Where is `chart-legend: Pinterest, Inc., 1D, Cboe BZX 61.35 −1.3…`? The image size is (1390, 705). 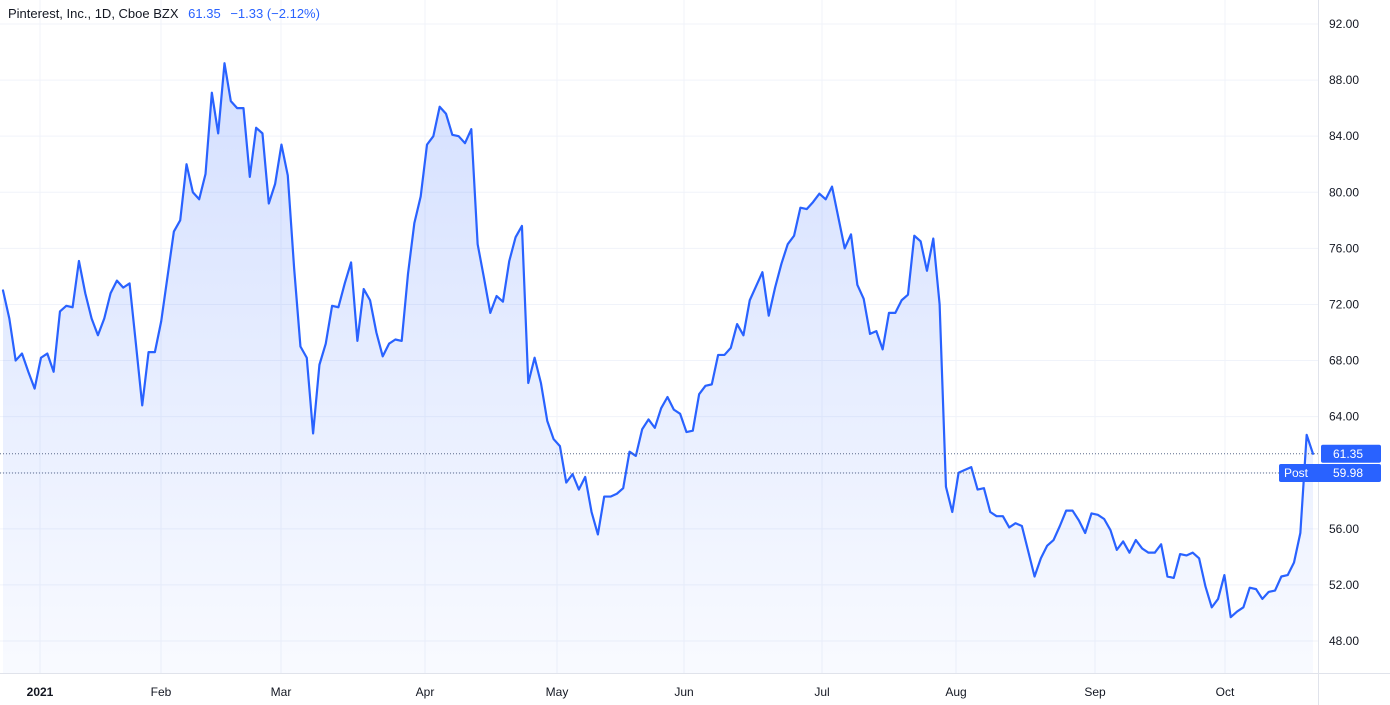 chart-legend: Pinterest, Inc., 1D, Cboe BZX 61.35 −1.3… is located at coordinates (167, 13).